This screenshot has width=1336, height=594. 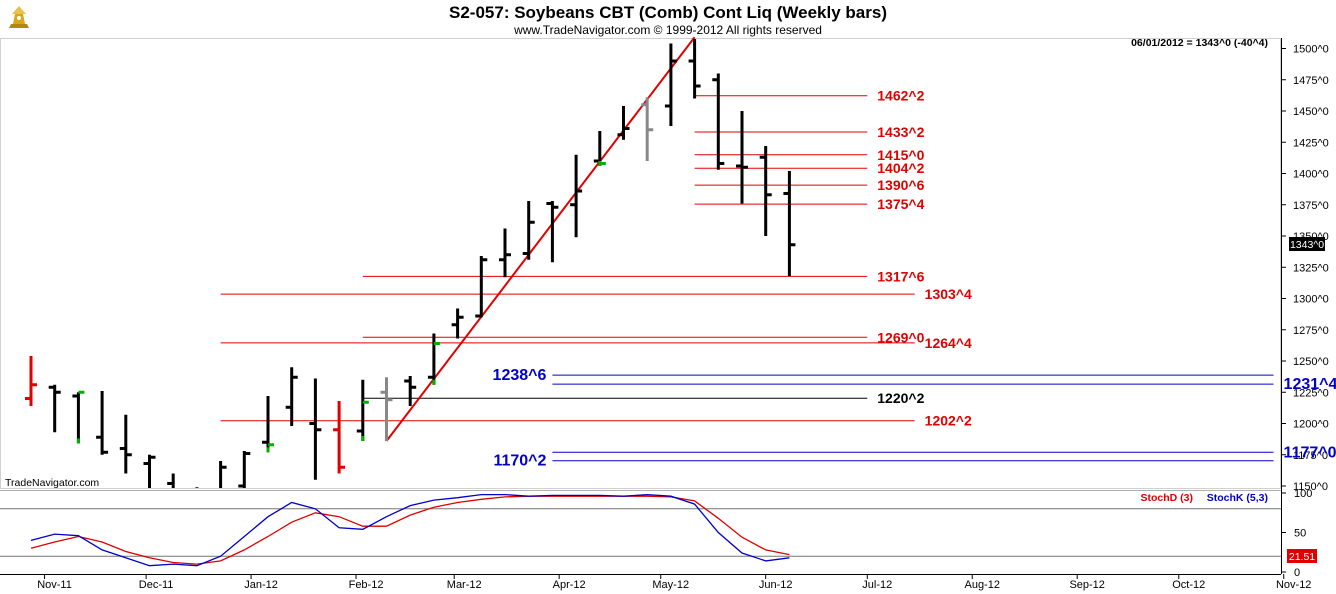 I want to click on level-label: 1177^0, so click(x=1310, y=452).